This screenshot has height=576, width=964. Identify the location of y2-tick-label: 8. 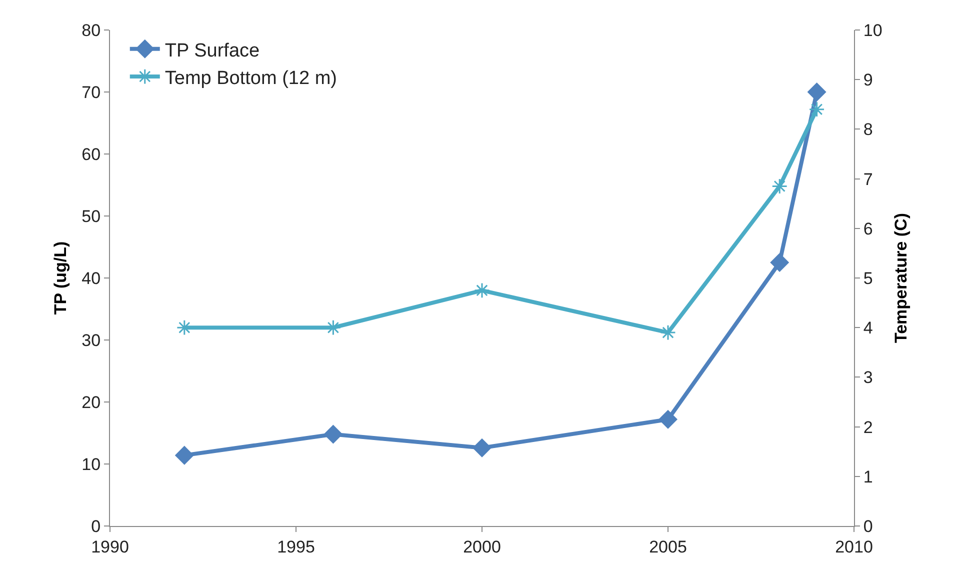
(868, 130).